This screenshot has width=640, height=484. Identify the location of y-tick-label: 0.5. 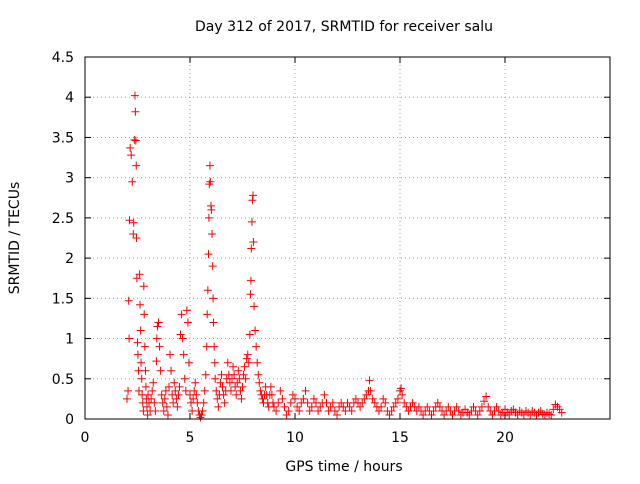
(63, 380).